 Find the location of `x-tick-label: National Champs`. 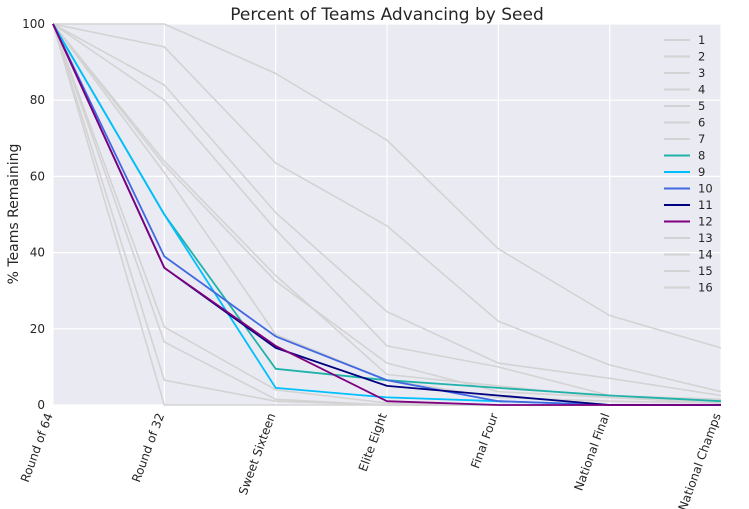

x-tick-label: National Champs is located at coordinates (700, 460).